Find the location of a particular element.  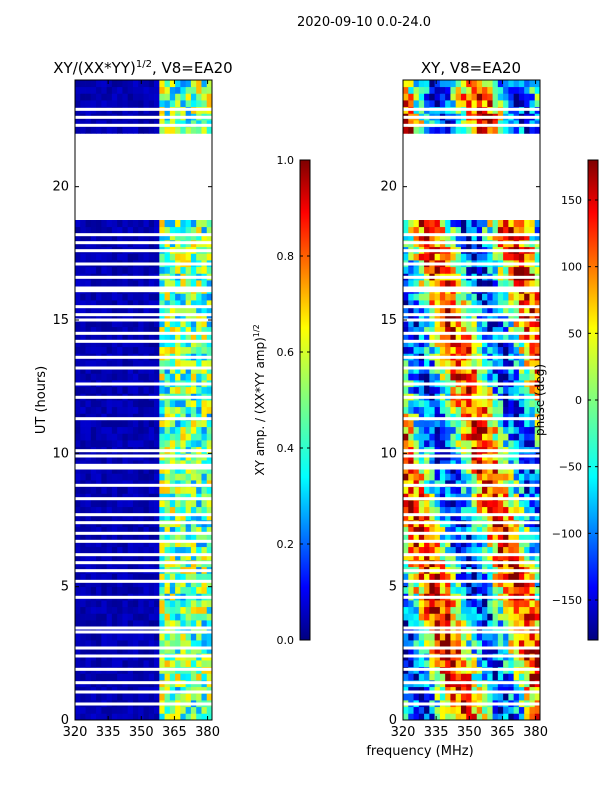

missing-data-row is located at coordinates (143, 333).